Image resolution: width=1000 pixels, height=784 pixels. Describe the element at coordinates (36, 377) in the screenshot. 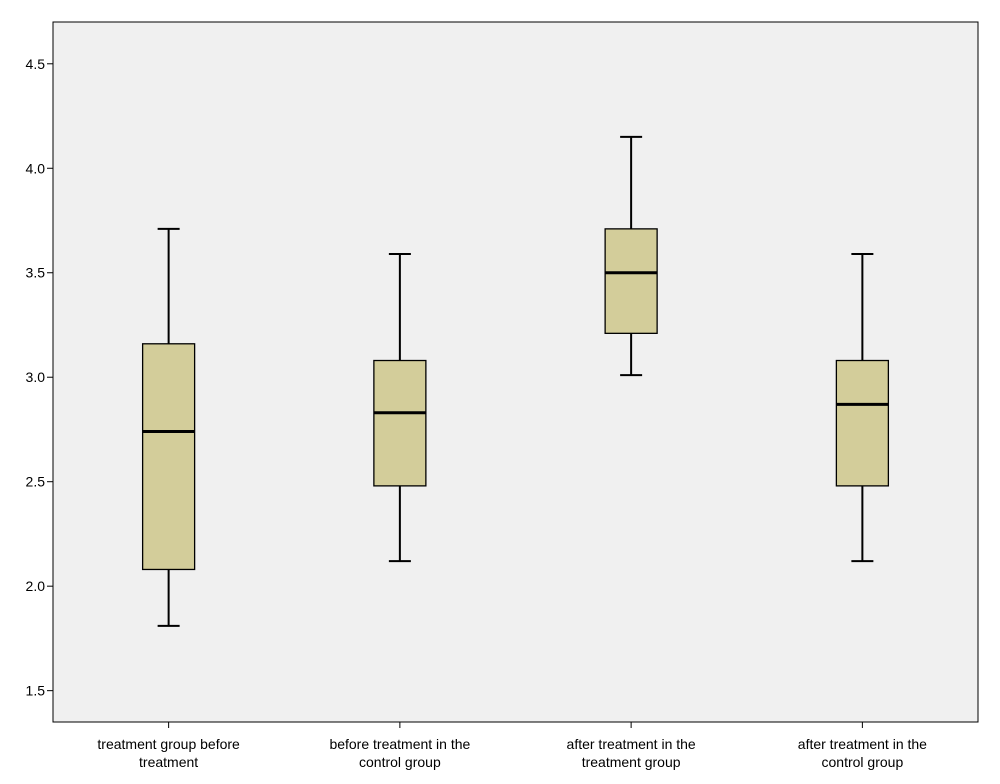

I see `y-tick-label: 3.0` at that location.